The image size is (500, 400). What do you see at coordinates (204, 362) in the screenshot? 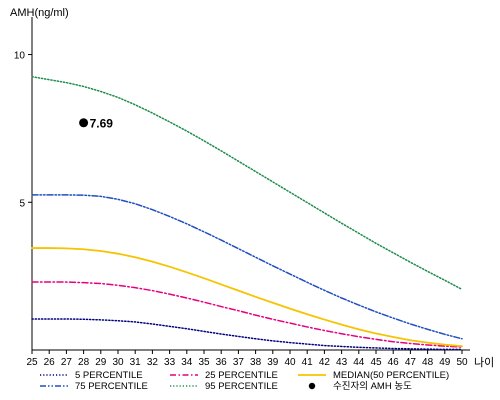
I see `x-tick-label: 35` at bounding box center [204, 362].